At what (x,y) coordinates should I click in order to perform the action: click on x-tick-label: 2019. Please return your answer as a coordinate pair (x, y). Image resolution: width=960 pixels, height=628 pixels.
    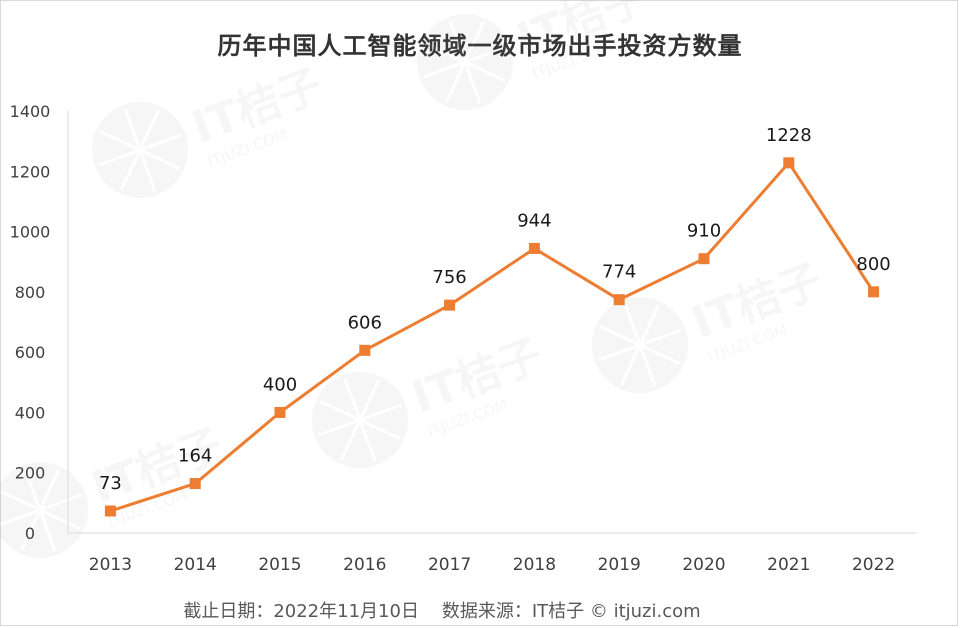
    Looking at the image, I should click on (619, 565).